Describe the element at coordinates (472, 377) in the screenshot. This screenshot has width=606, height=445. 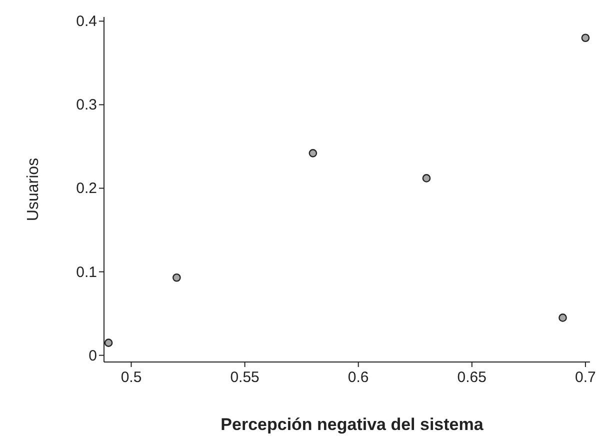
I see `x-tick-label: 0.65` at that location.